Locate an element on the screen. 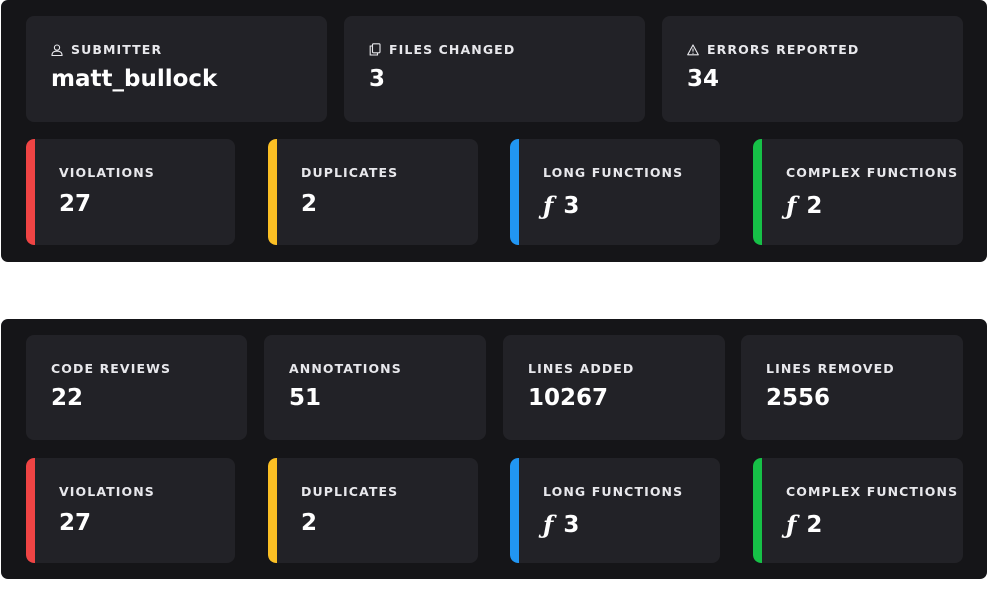 The image size is (988, 606). lines-removed-label: LINES REMOVED is located at coordinates (830, 368).